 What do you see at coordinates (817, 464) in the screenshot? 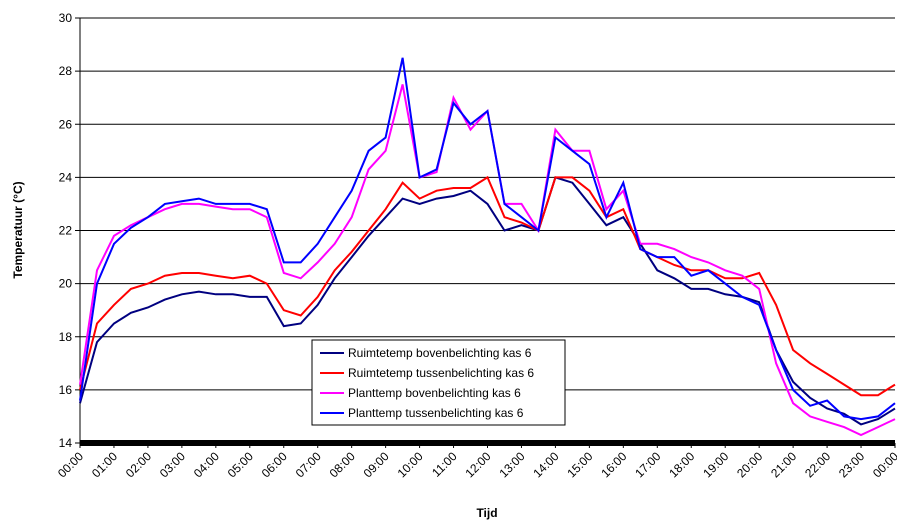
I see `x-tick-label: 22:00` at bounding box center [817, 464].